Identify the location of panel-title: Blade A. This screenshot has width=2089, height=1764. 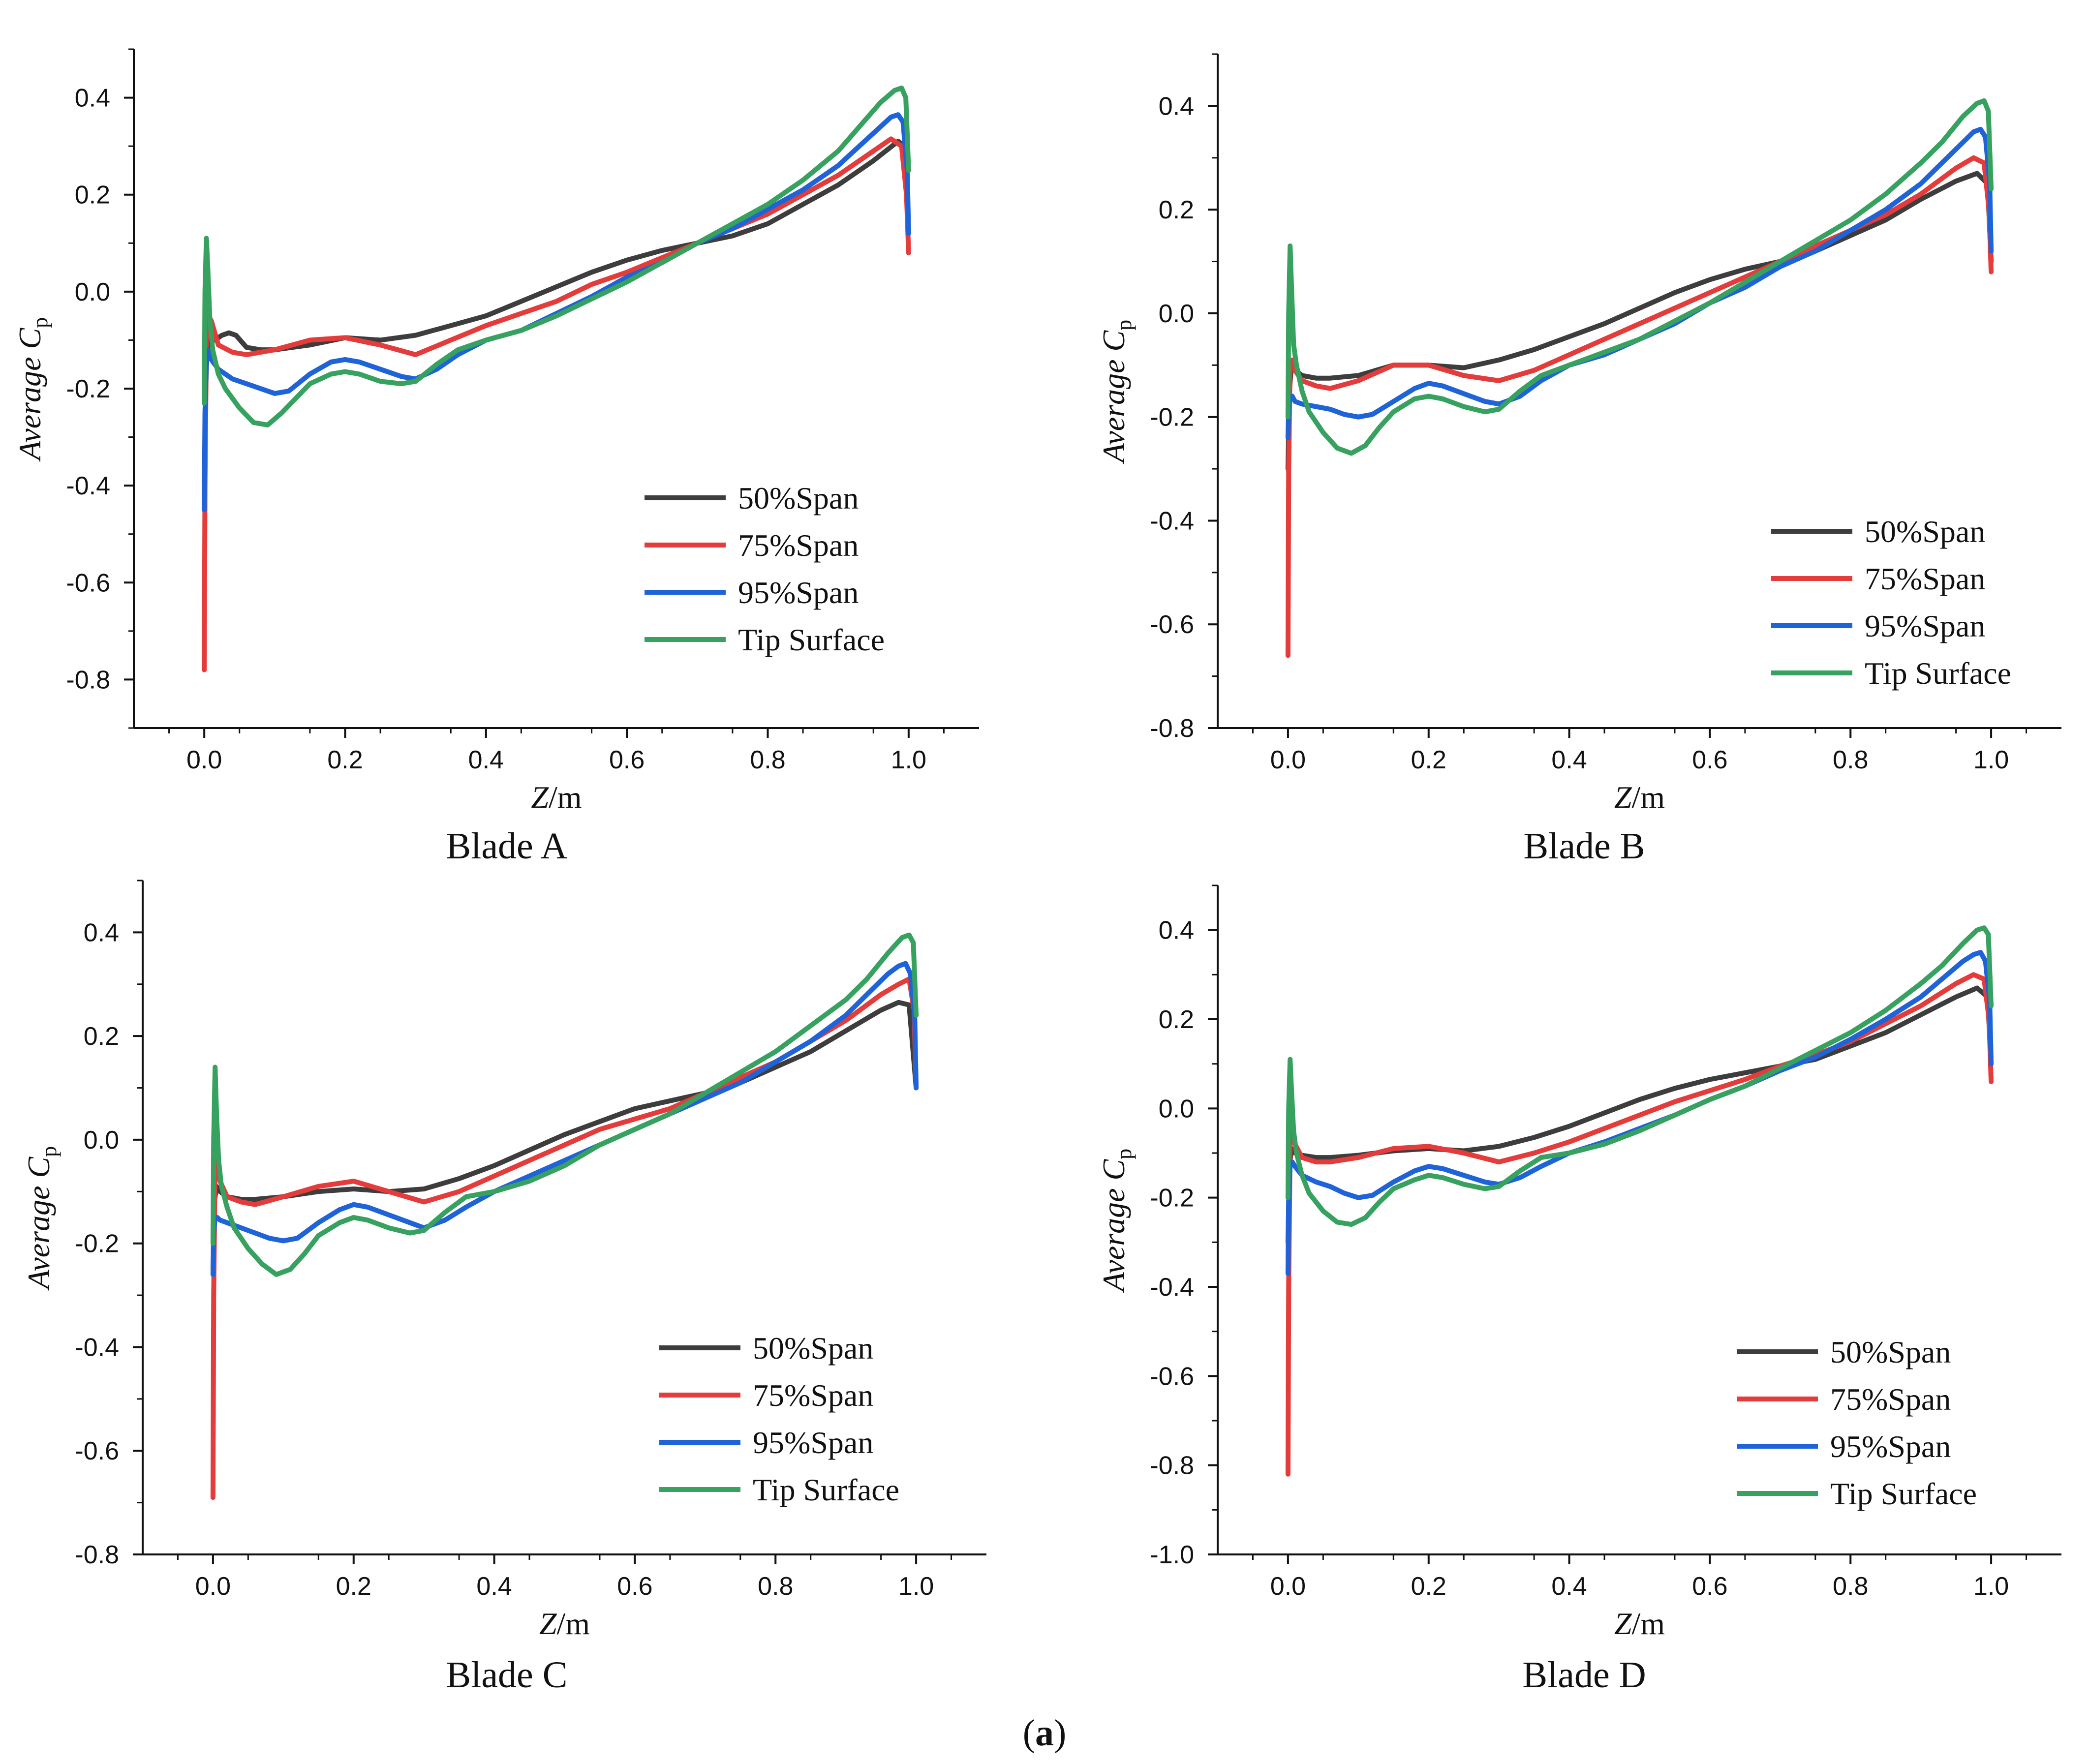
(507, 846).